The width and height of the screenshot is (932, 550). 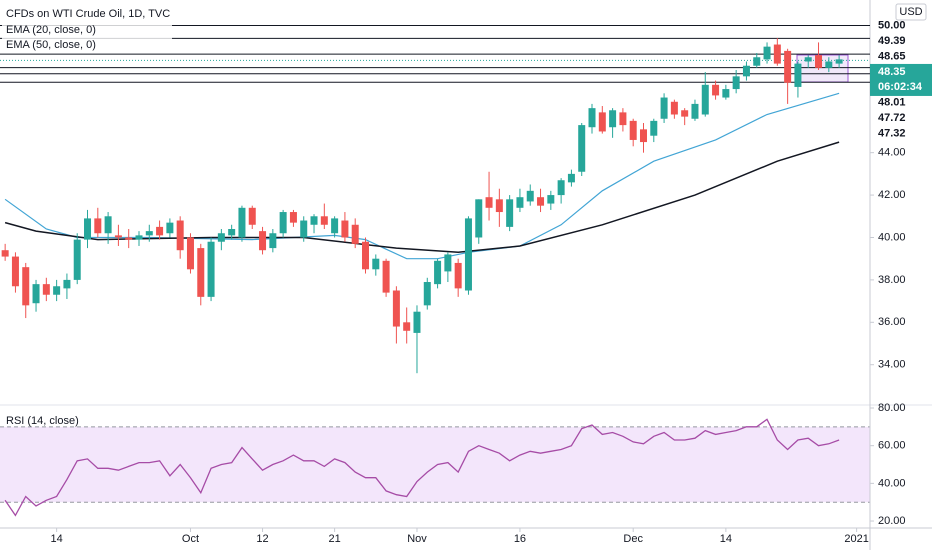 I want to click on rsi-y-tick-label: 20.00, so click(x=892, y=521).